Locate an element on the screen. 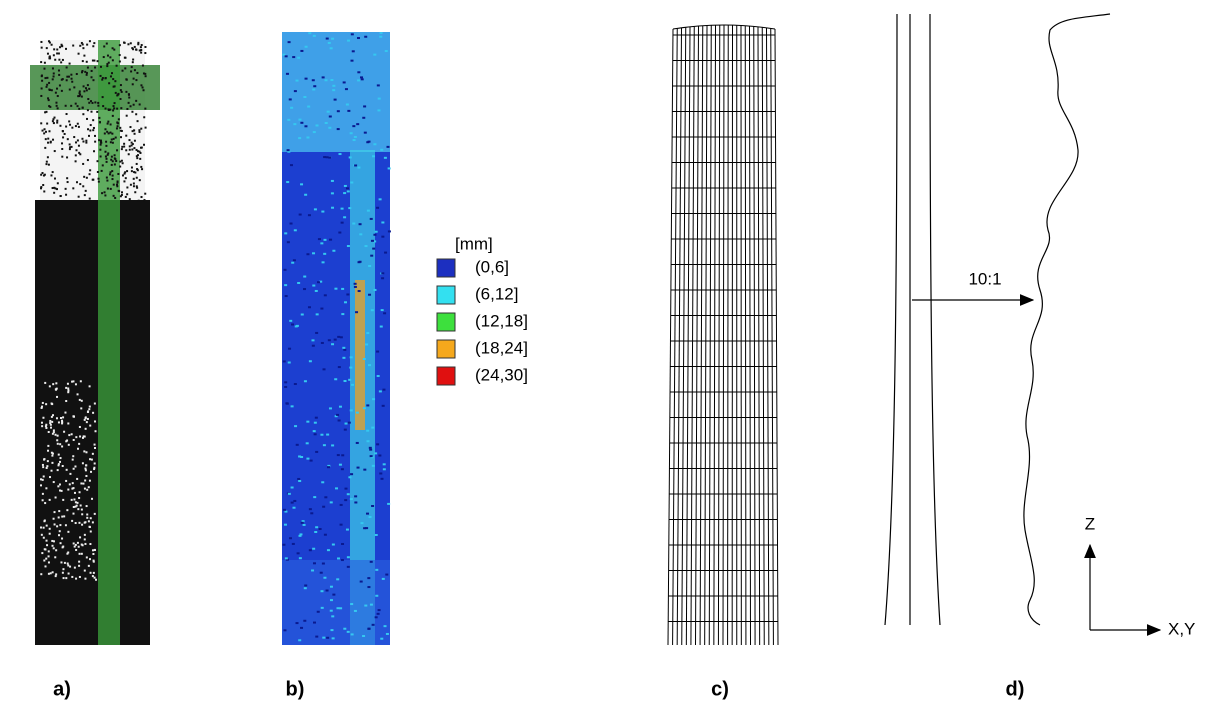 The height and width of the screenshot is (707, 1224). xy-axis-label: X,Y is located at coordinates (1181, 628).